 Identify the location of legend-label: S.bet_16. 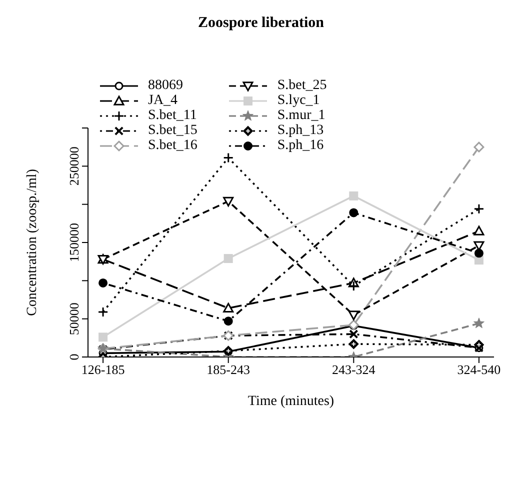
(173, 146).